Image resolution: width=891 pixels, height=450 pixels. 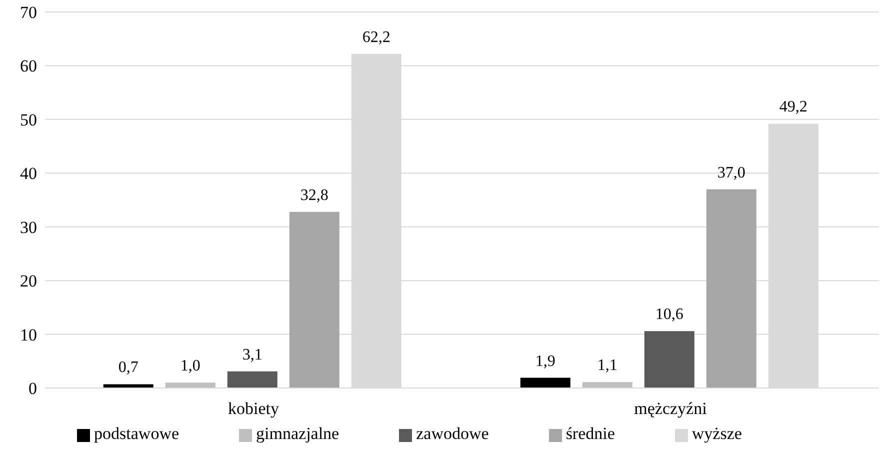 What do you see at coordinates (28, 120) in the screenshot?
I see `y-tick-label: 50` at bounding box center [28, 120].